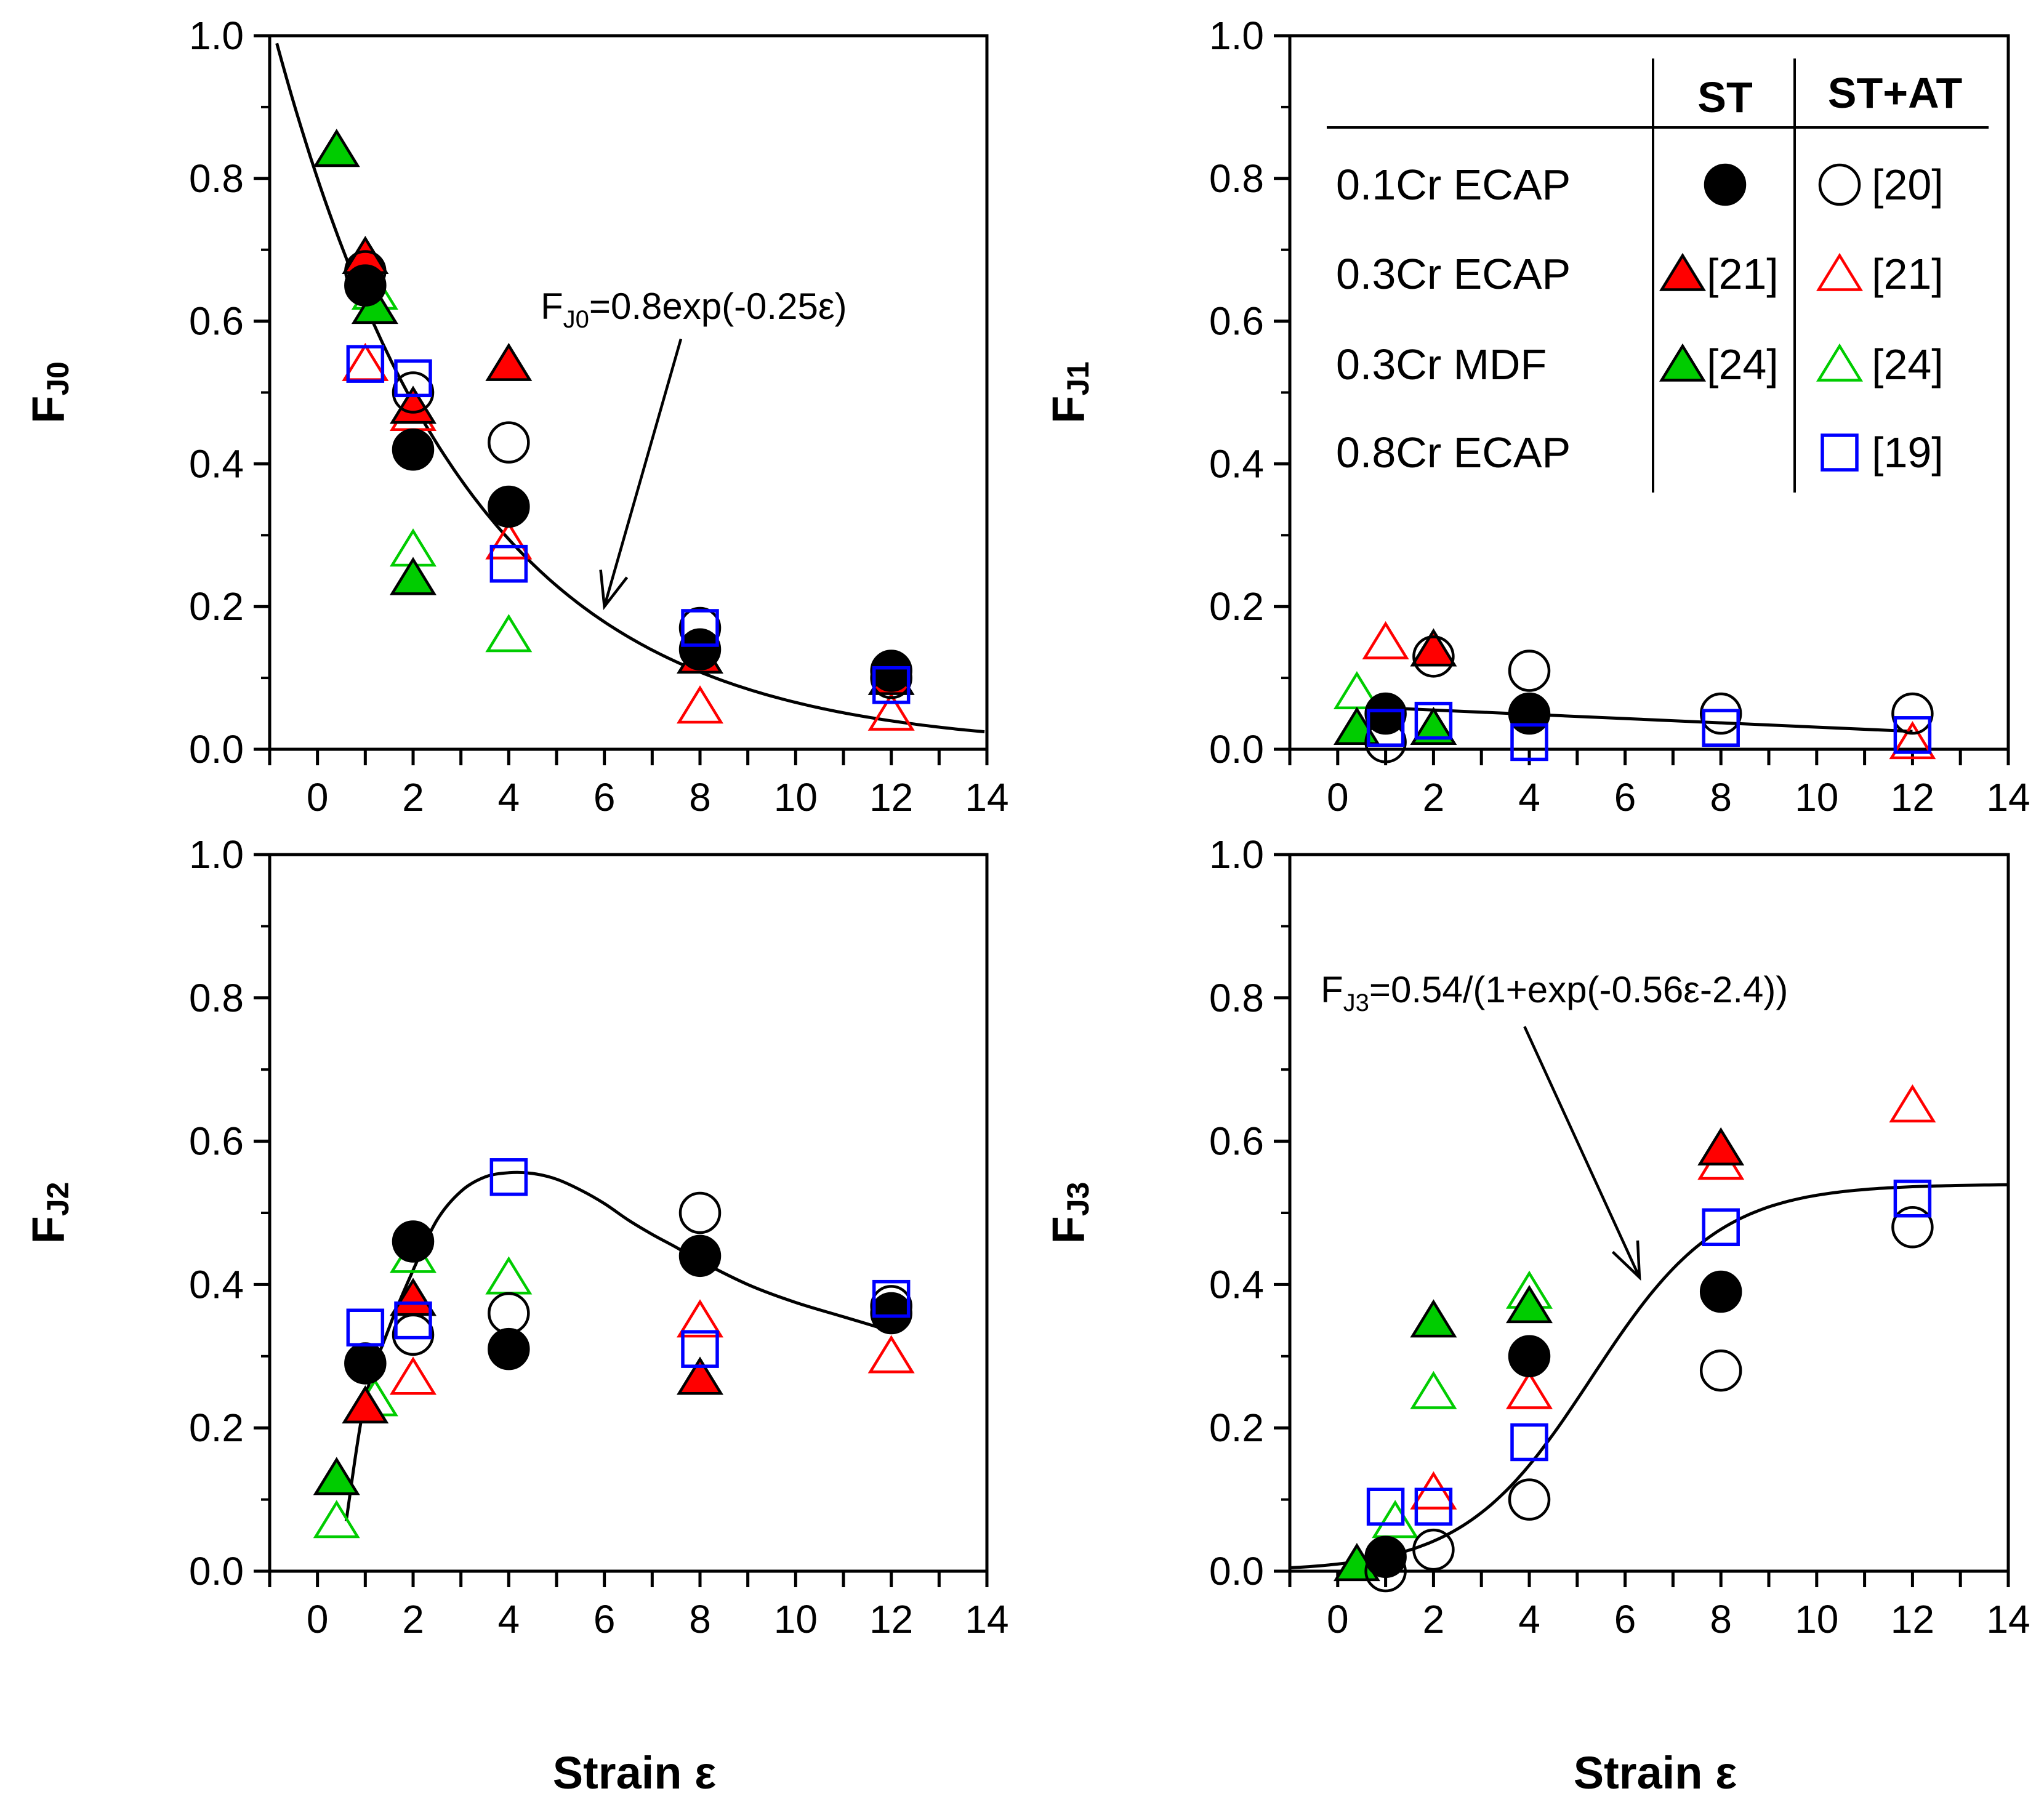 The image size is (2044, 1807). What do you see at coordinates (1908, 274) in the screenshot?
I see `legend-ref-stat: [21]` at bounding box center [1908, 274].